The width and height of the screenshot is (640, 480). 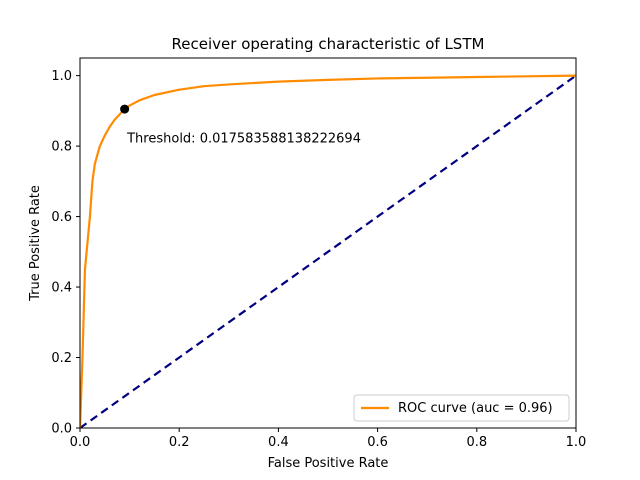 What do you see at coordinates (179, 442) in the screenshot?
I see `x-tick-label: 0.2` at bounding box center [179, 442].